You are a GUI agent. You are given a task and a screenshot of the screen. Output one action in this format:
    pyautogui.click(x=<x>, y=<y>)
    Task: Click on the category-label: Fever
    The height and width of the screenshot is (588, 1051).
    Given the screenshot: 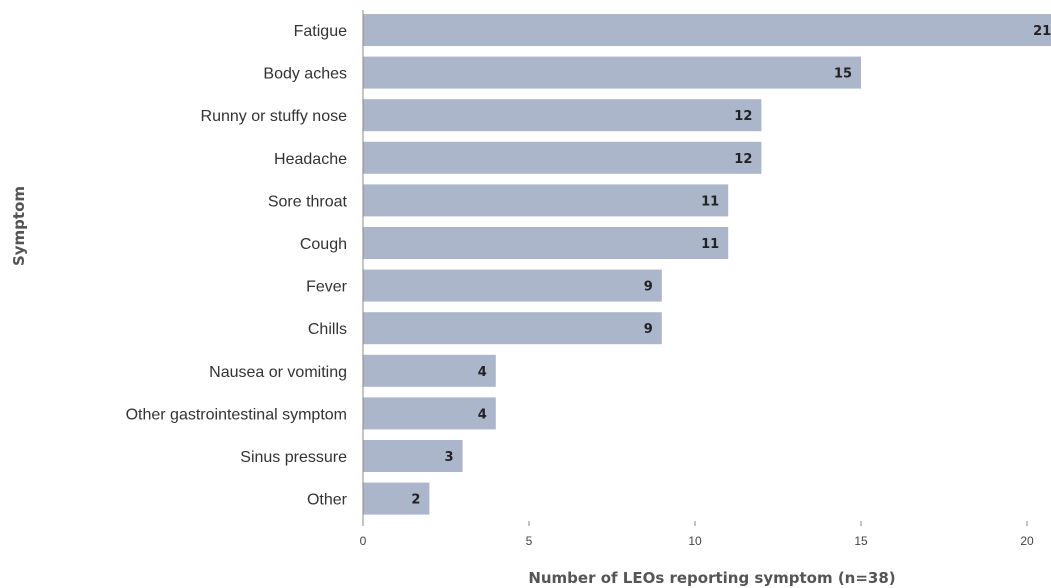 What is the action you would take?
    pyautogui.click(x=327, y=287)
    